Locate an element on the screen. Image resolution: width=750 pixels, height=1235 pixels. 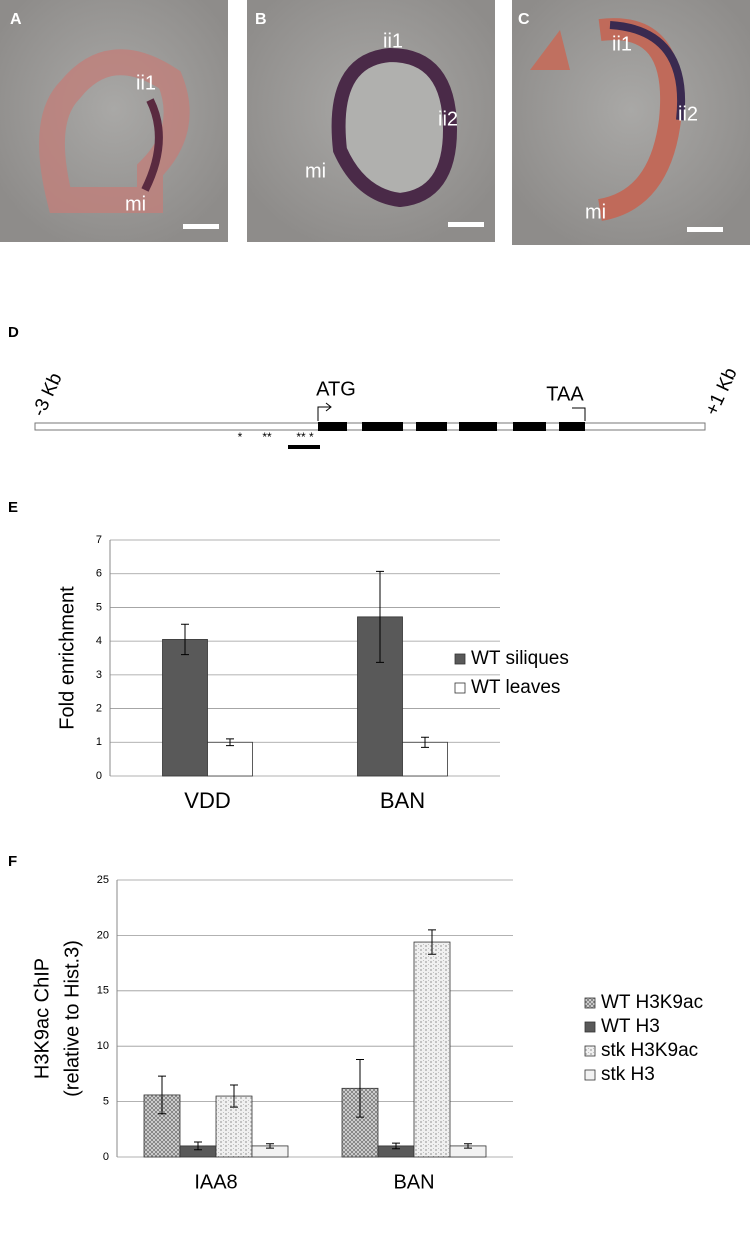
stop-bracket is located at coordinates (579, 414).